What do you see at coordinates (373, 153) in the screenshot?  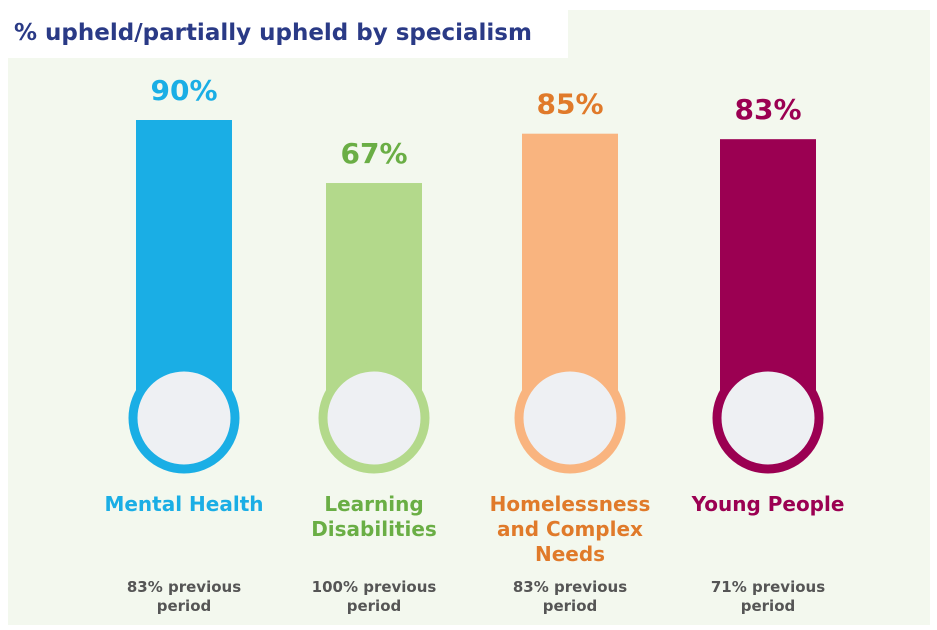 I see `value-label: 67%` at bounding box center [373, 153].